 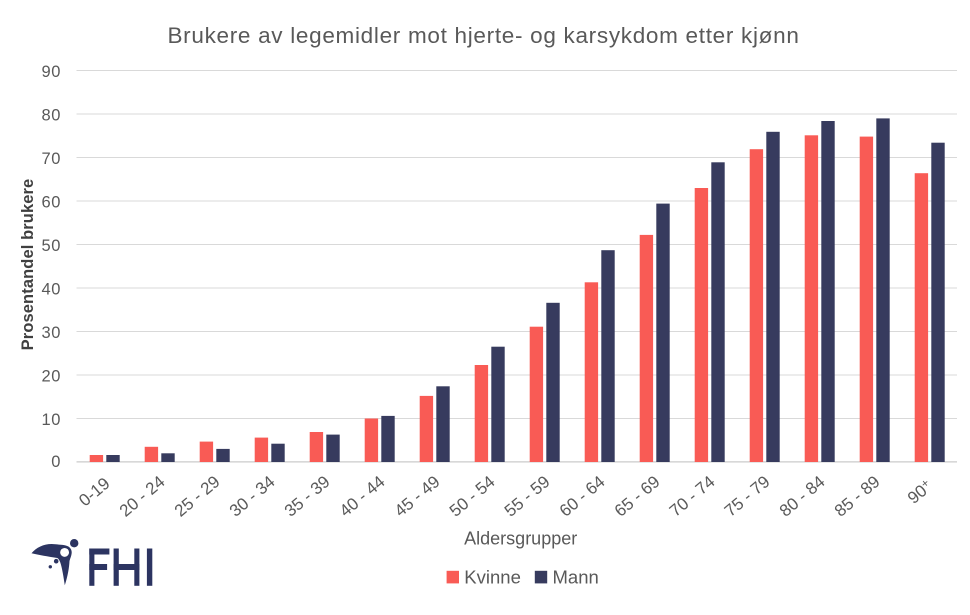 I want to click on svg-text: 80, so click(x=51, y=116).